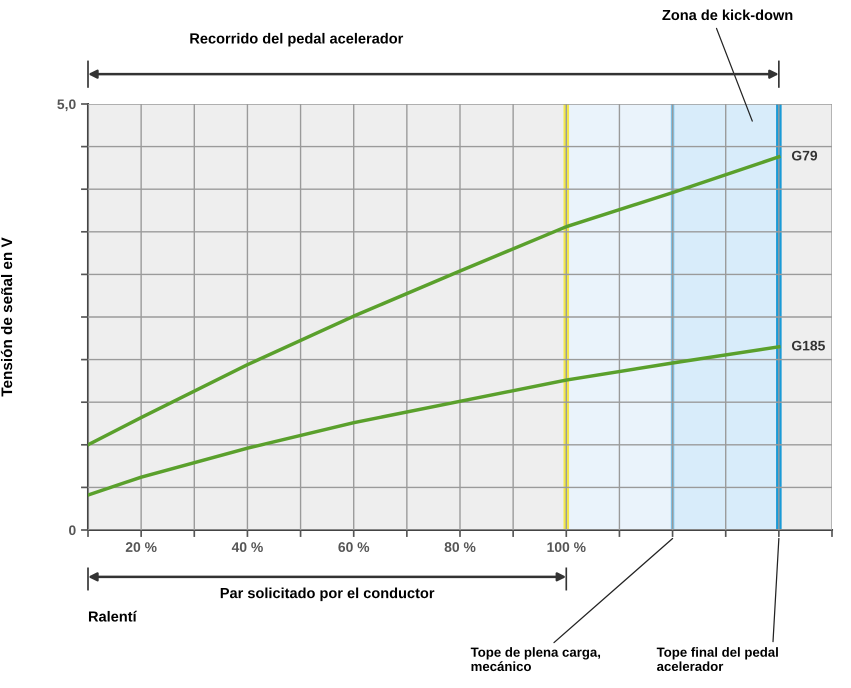  Describe the element at coordinates (808, 345) in the screenshot. I see `series-label: G185` at that location.